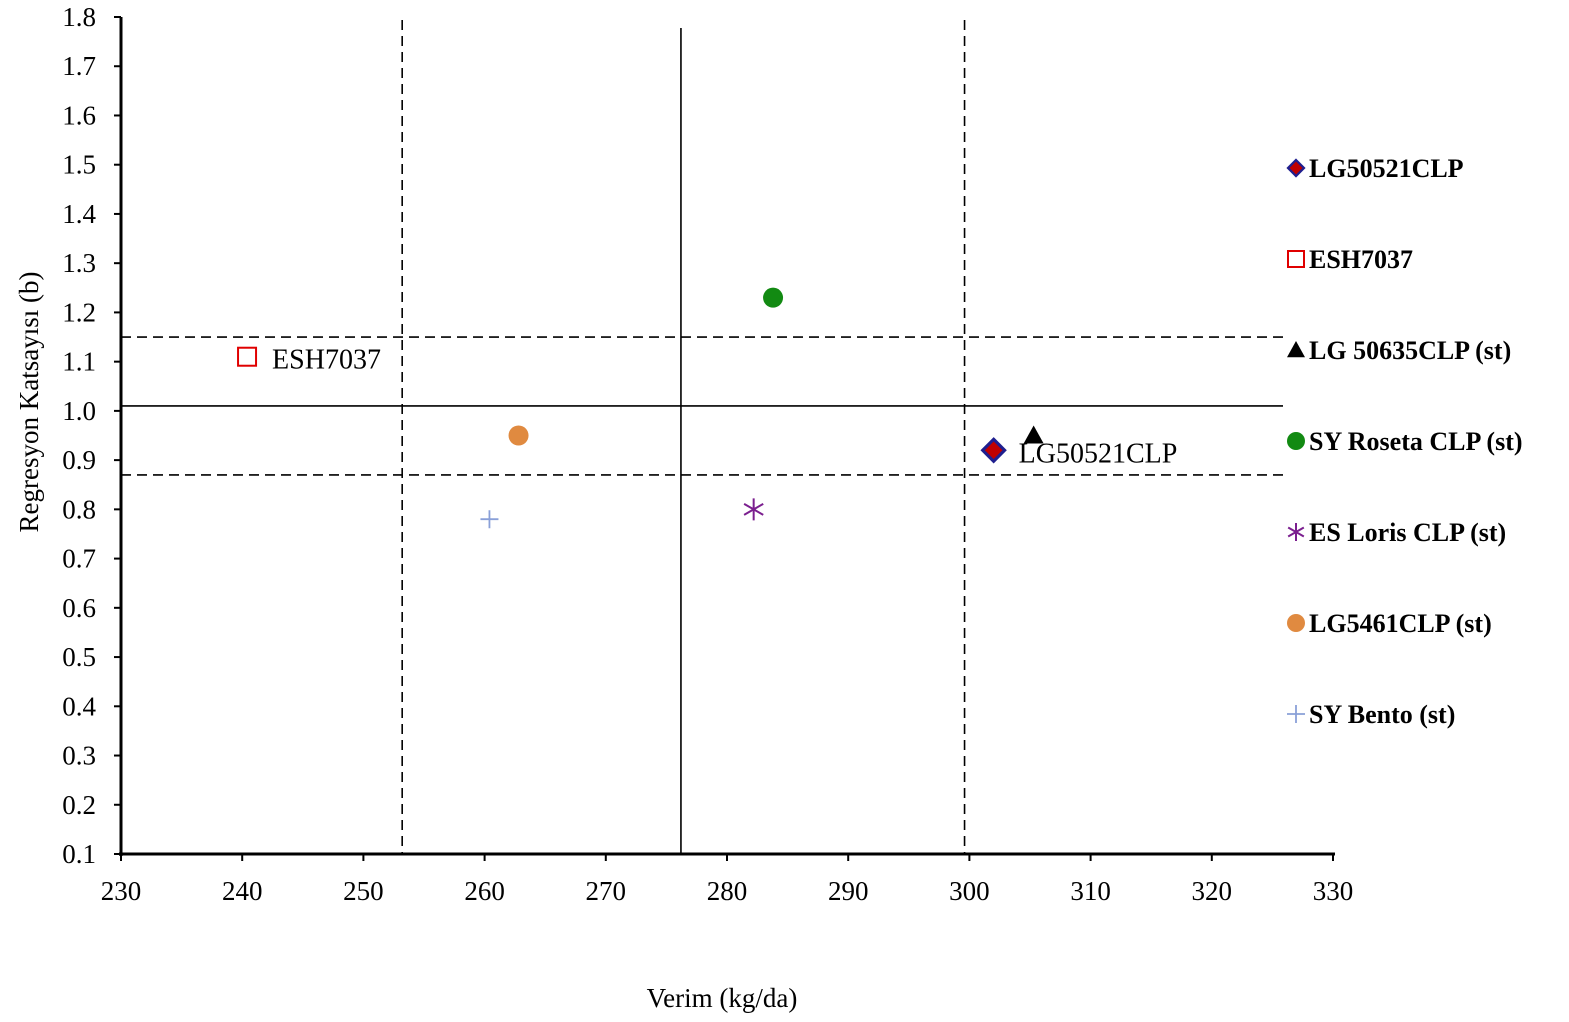 The width and height of the screenshot is (1569, 1022). I want to click on y-tick-label: 1.6, so click(79, 115).